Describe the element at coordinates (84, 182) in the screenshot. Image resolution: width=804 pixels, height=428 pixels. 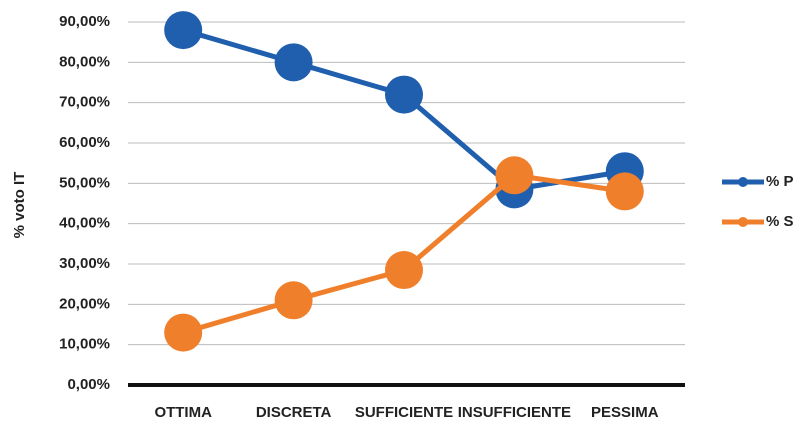
I see `y-tick-label: 50,00%` at that location.